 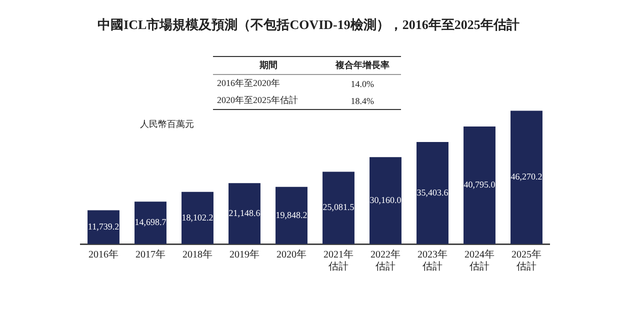 I want to click on x-tick-label: 2017年, so click(x=151, y=254).